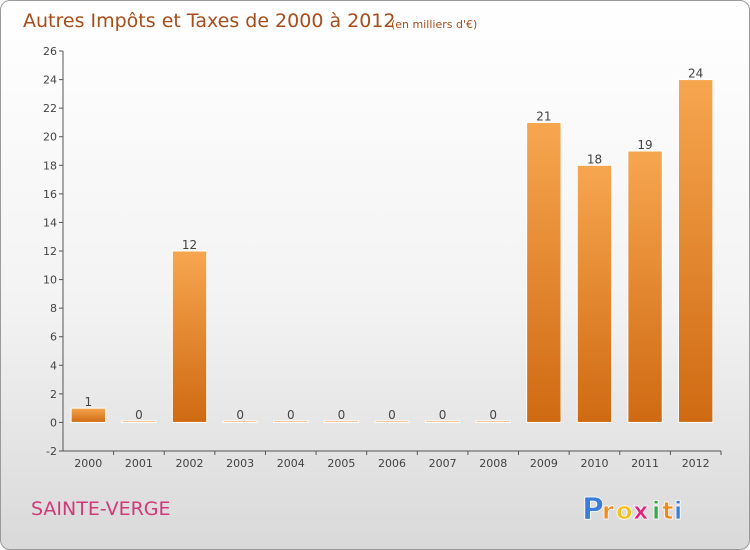 The image size is (750, 550). What do you see at coordinates (695, 74) in the screenshot?
I see `bar-value-label: 24` at bounding box center [695, 74].